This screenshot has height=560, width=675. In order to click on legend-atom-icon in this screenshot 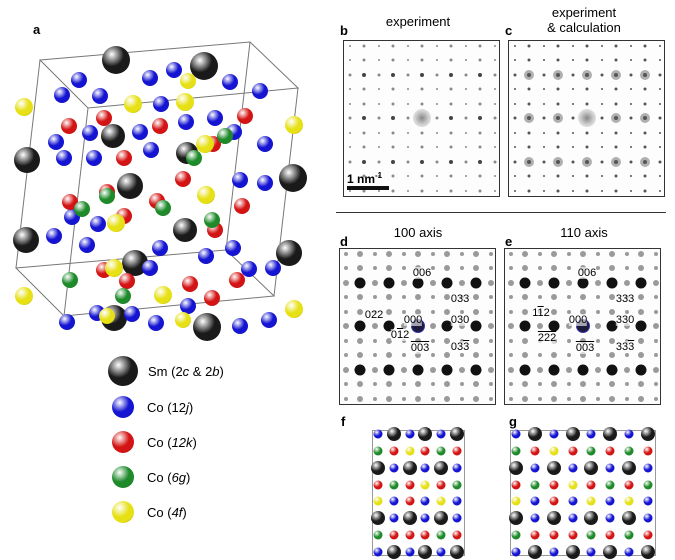, I will do `click(123, 442)`.